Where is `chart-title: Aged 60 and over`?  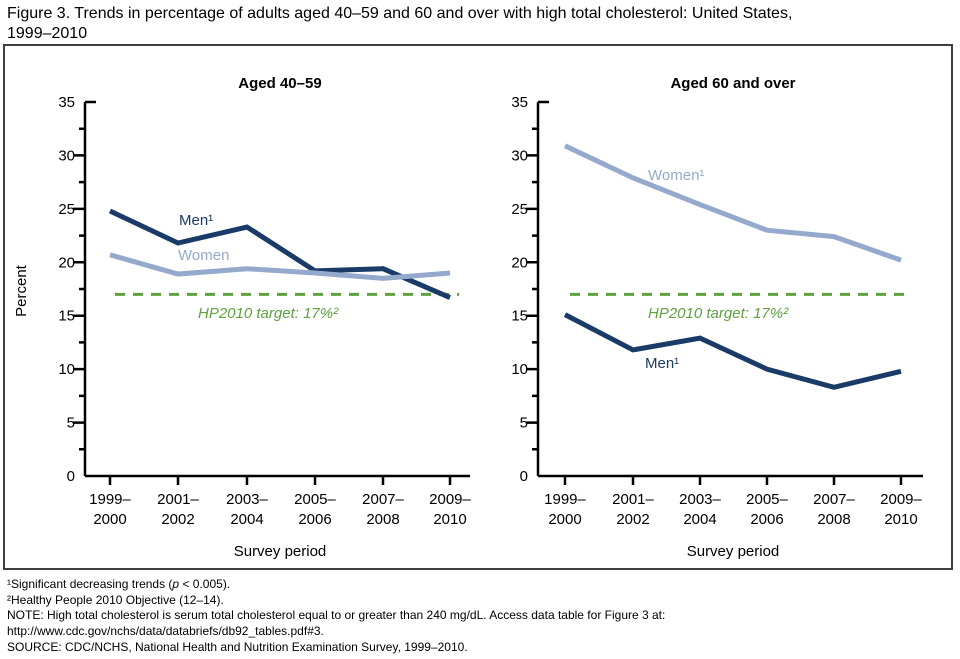
chart-title: Aged 60 and over is located at coordinates (732, 83).